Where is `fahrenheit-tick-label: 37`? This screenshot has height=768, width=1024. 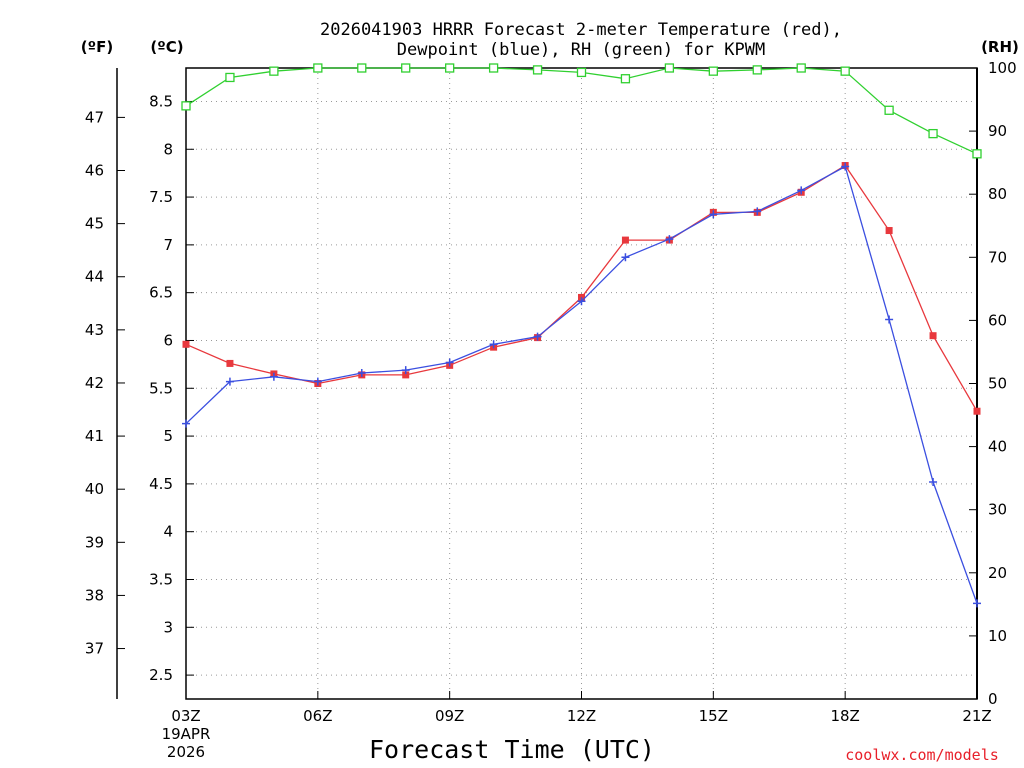 fahrenheit-tick-label: 37 is located at coordinates (94, 649).